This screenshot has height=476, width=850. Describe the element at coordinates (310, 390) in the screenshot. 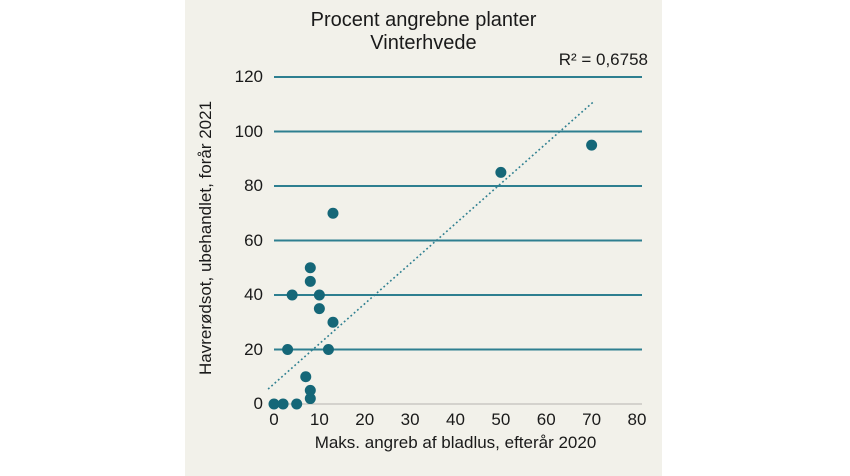

I see `data-point-x8-y5` at that location.